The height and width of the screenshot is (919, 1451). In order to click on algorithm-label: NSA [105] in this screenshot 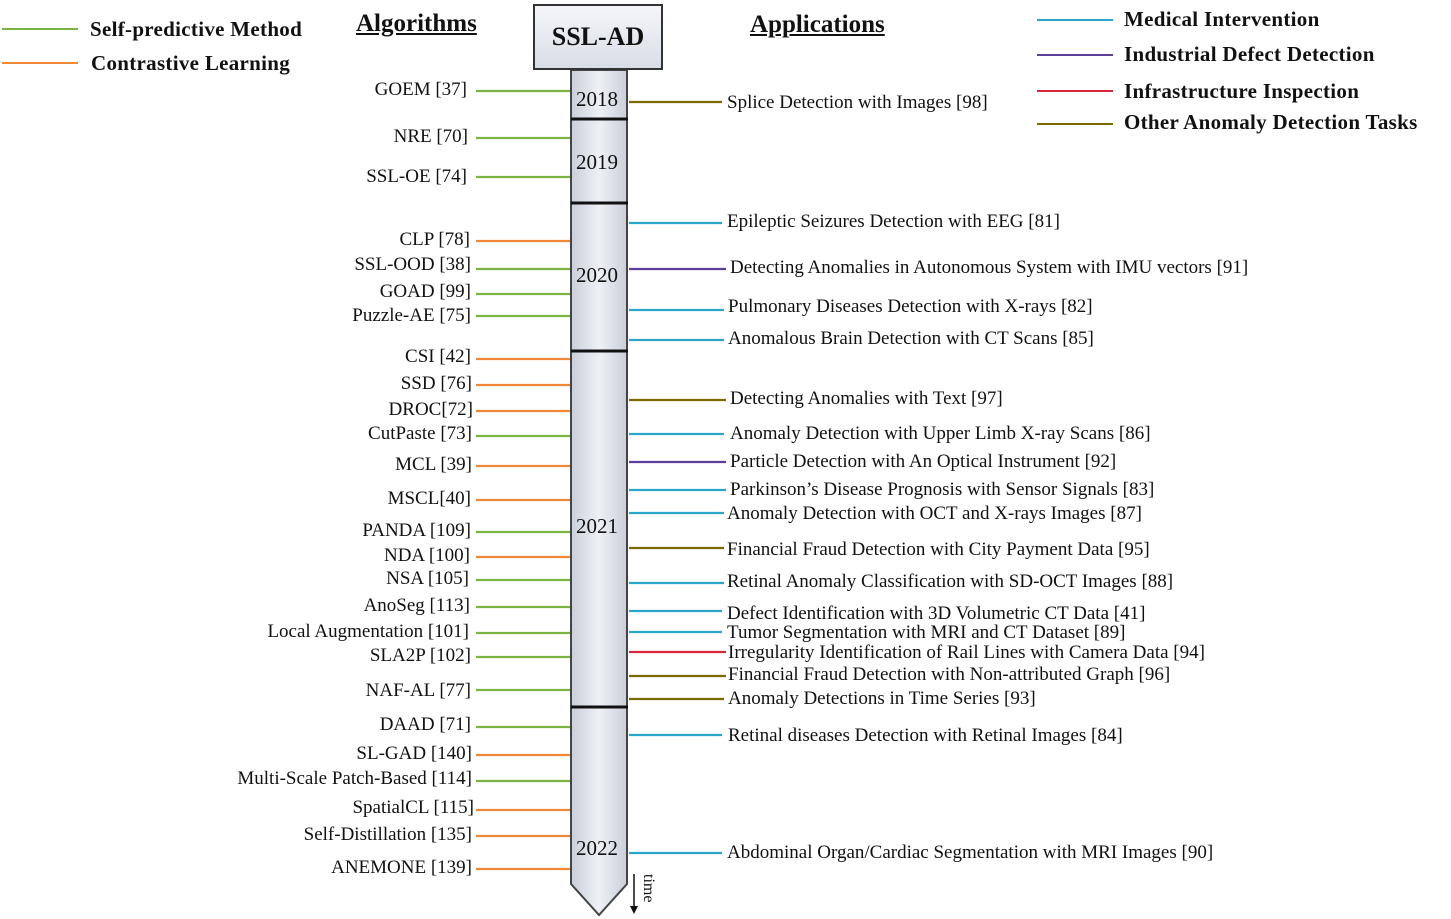, I will do `click(427, 578)`.